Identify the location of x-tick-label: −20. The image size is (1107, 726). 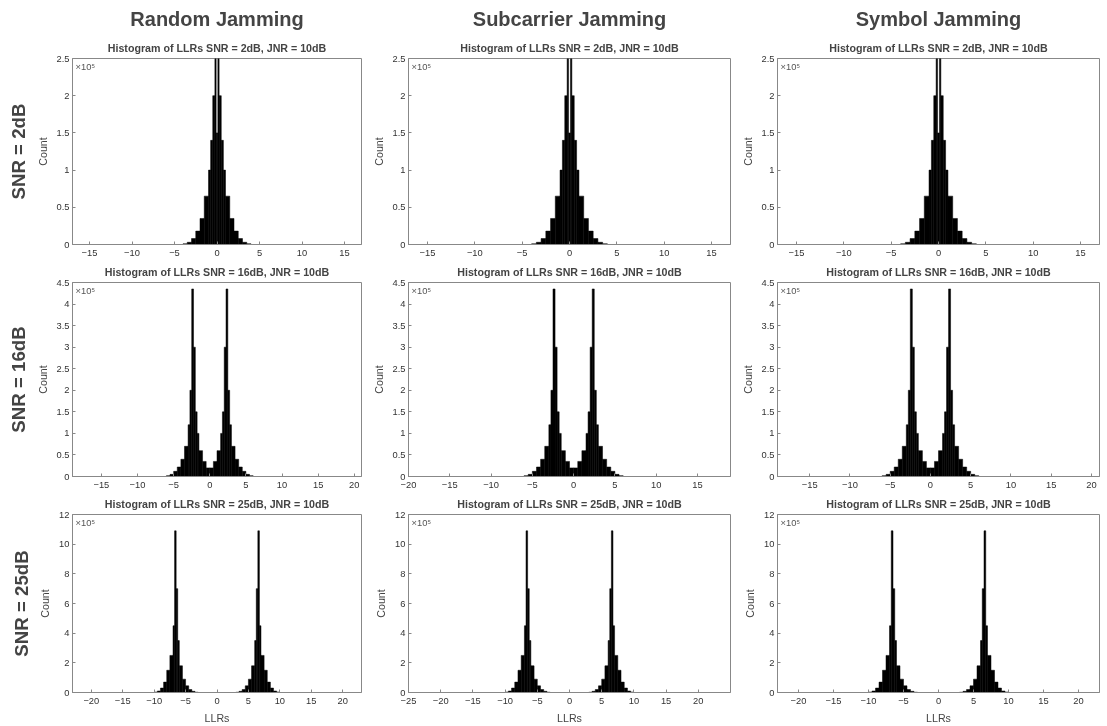
(440, 700).